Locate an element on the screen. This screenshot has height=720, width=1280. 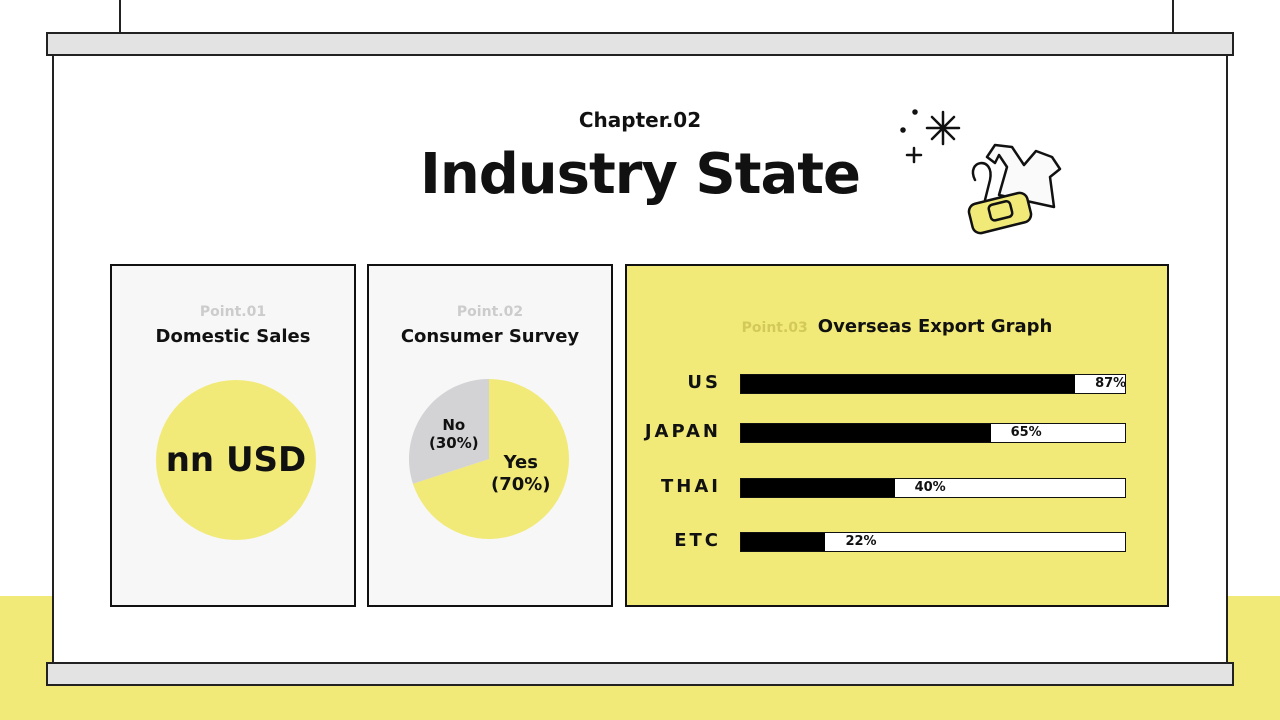
bar-row: THAI 40% is located at coordinates (897, 487).